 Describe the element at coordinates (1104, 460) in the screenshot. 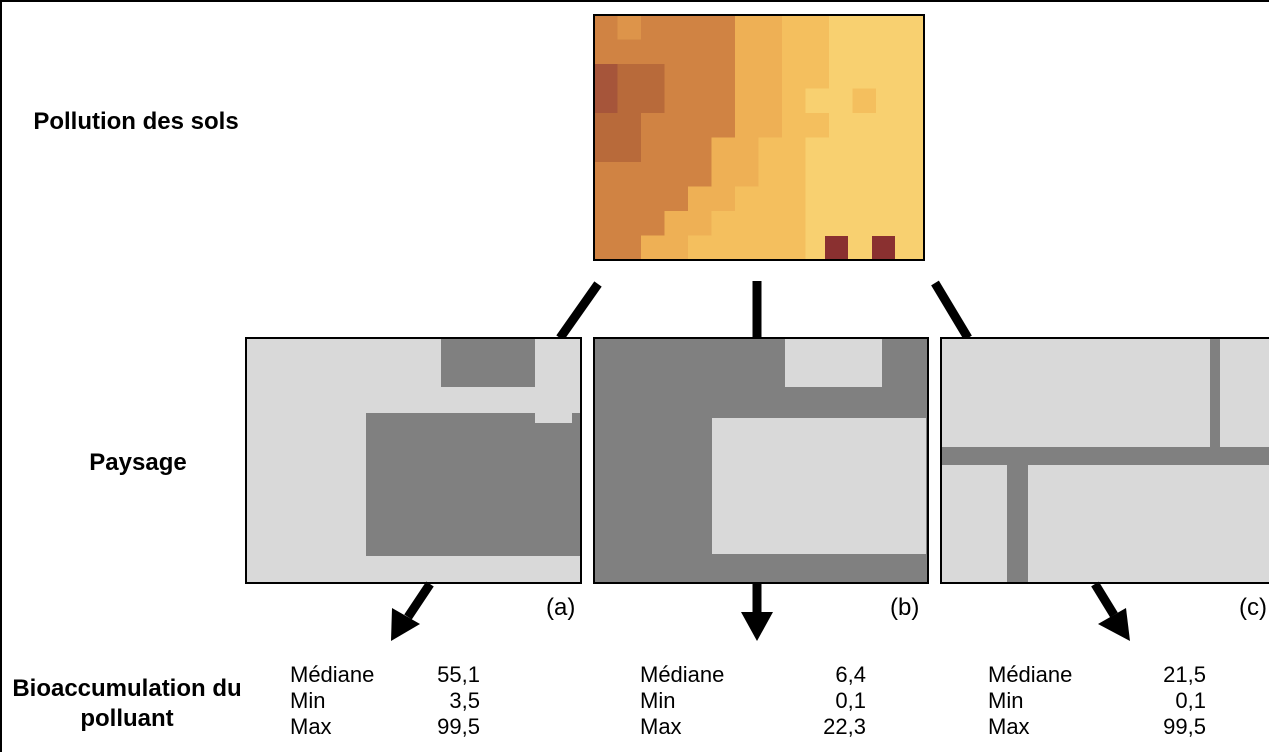

I see `landscape-panel-c` at that location.